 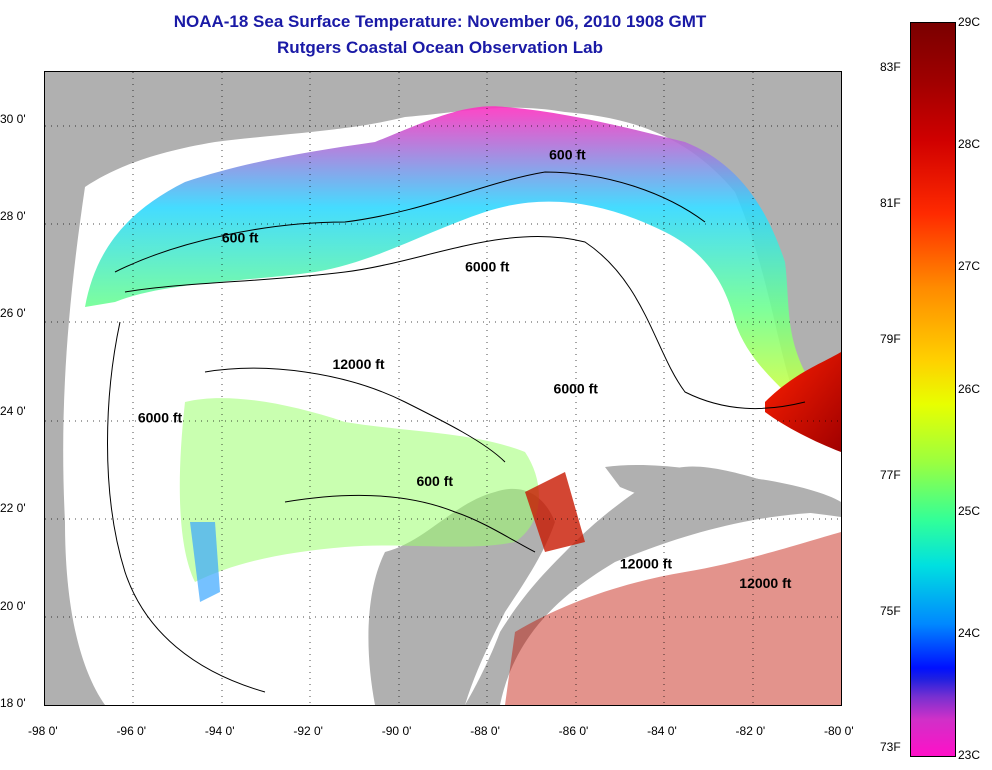 I want to click on colorbar-fahrenheit-label: 79F, so click(x=890, y=339).